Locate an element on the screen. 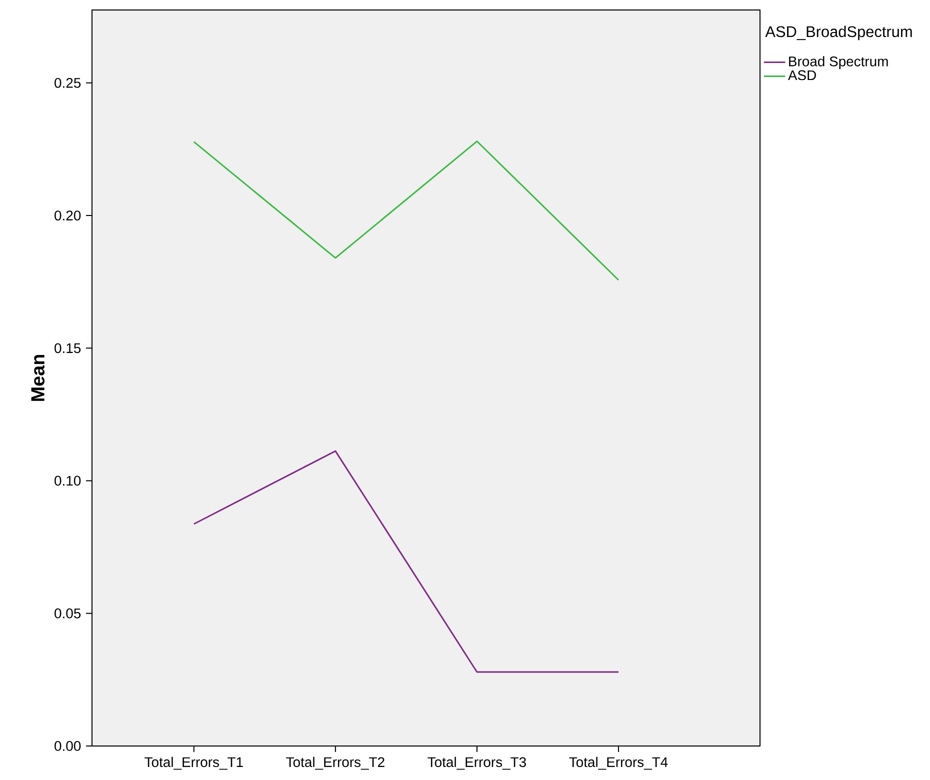 Image resolution: width=930 pixels, height=780 pixels. y-tick-label: 0.10 is located at coordinates (67, 481).